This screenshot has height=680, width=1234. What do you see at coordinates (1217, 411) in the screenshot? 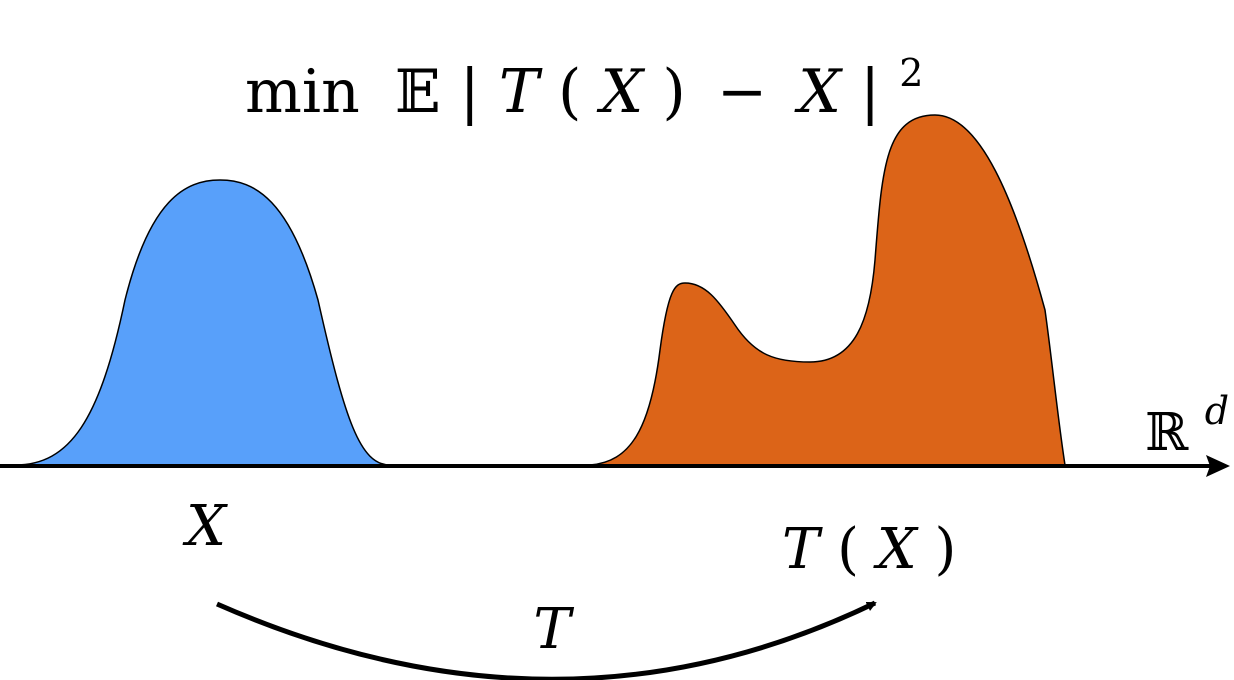
I see `space-exponent: d` at bounding box center [1217, 411].